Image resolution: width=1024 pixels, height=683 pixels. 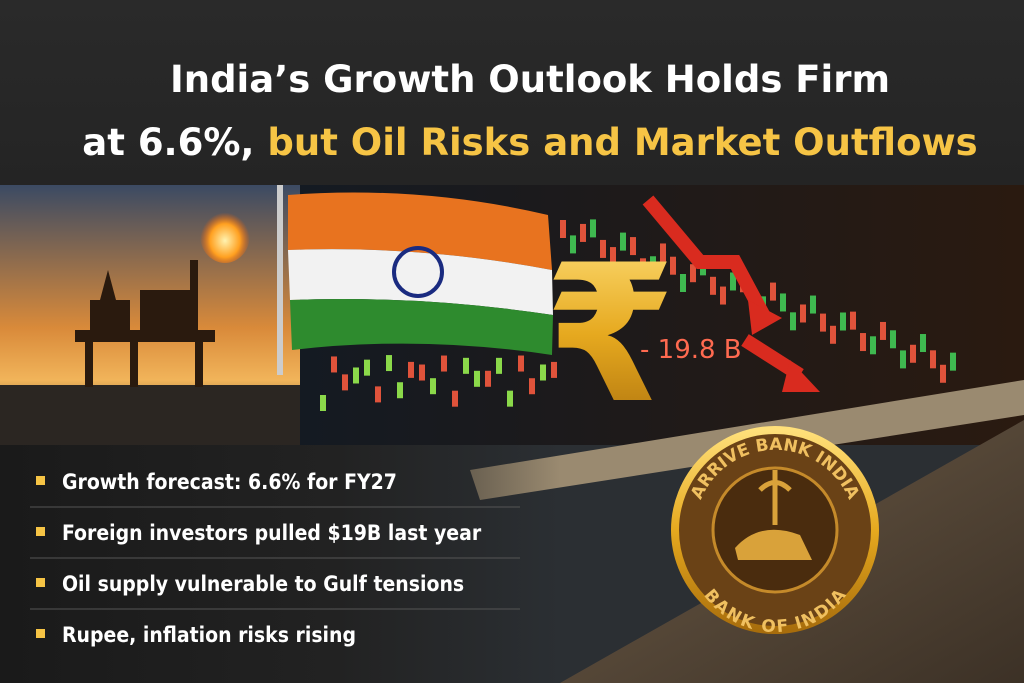 What do you see at coordinates (775, 497) in the screenshot?
I see `seal-palm` at bounding box center [775, 497].